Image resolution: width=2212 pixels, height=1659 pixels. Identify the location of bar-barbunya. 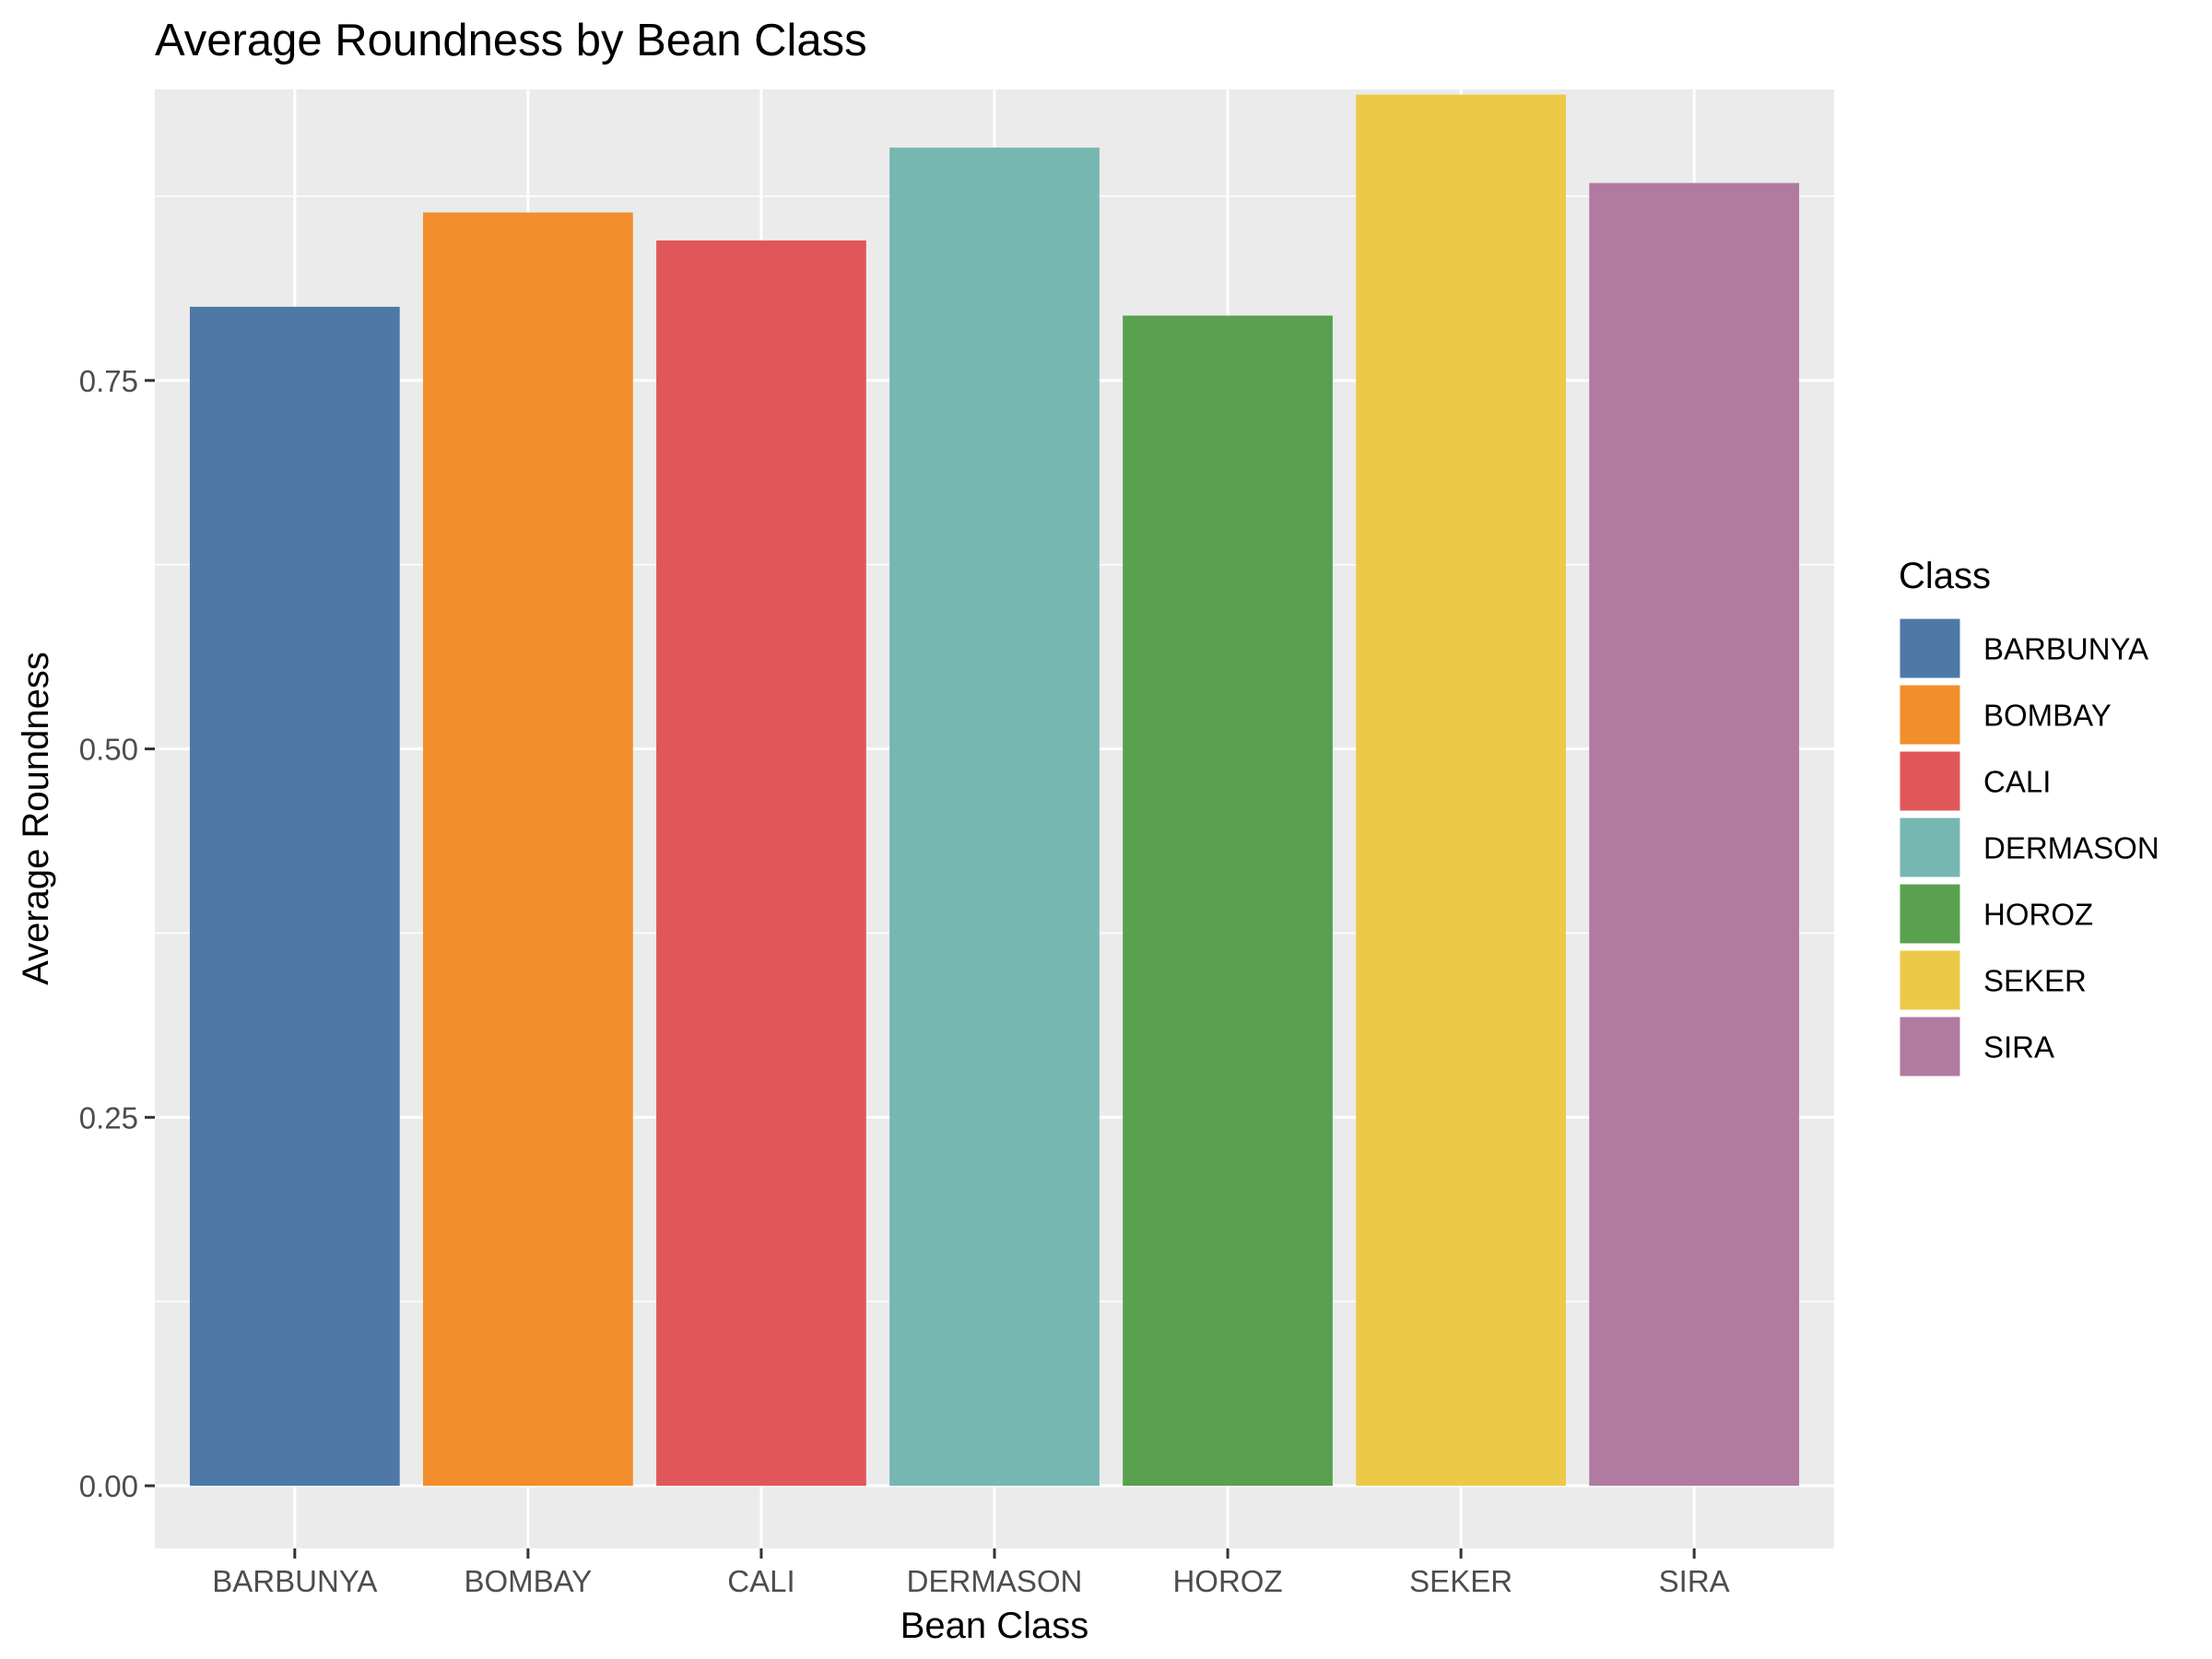
(294, 896).